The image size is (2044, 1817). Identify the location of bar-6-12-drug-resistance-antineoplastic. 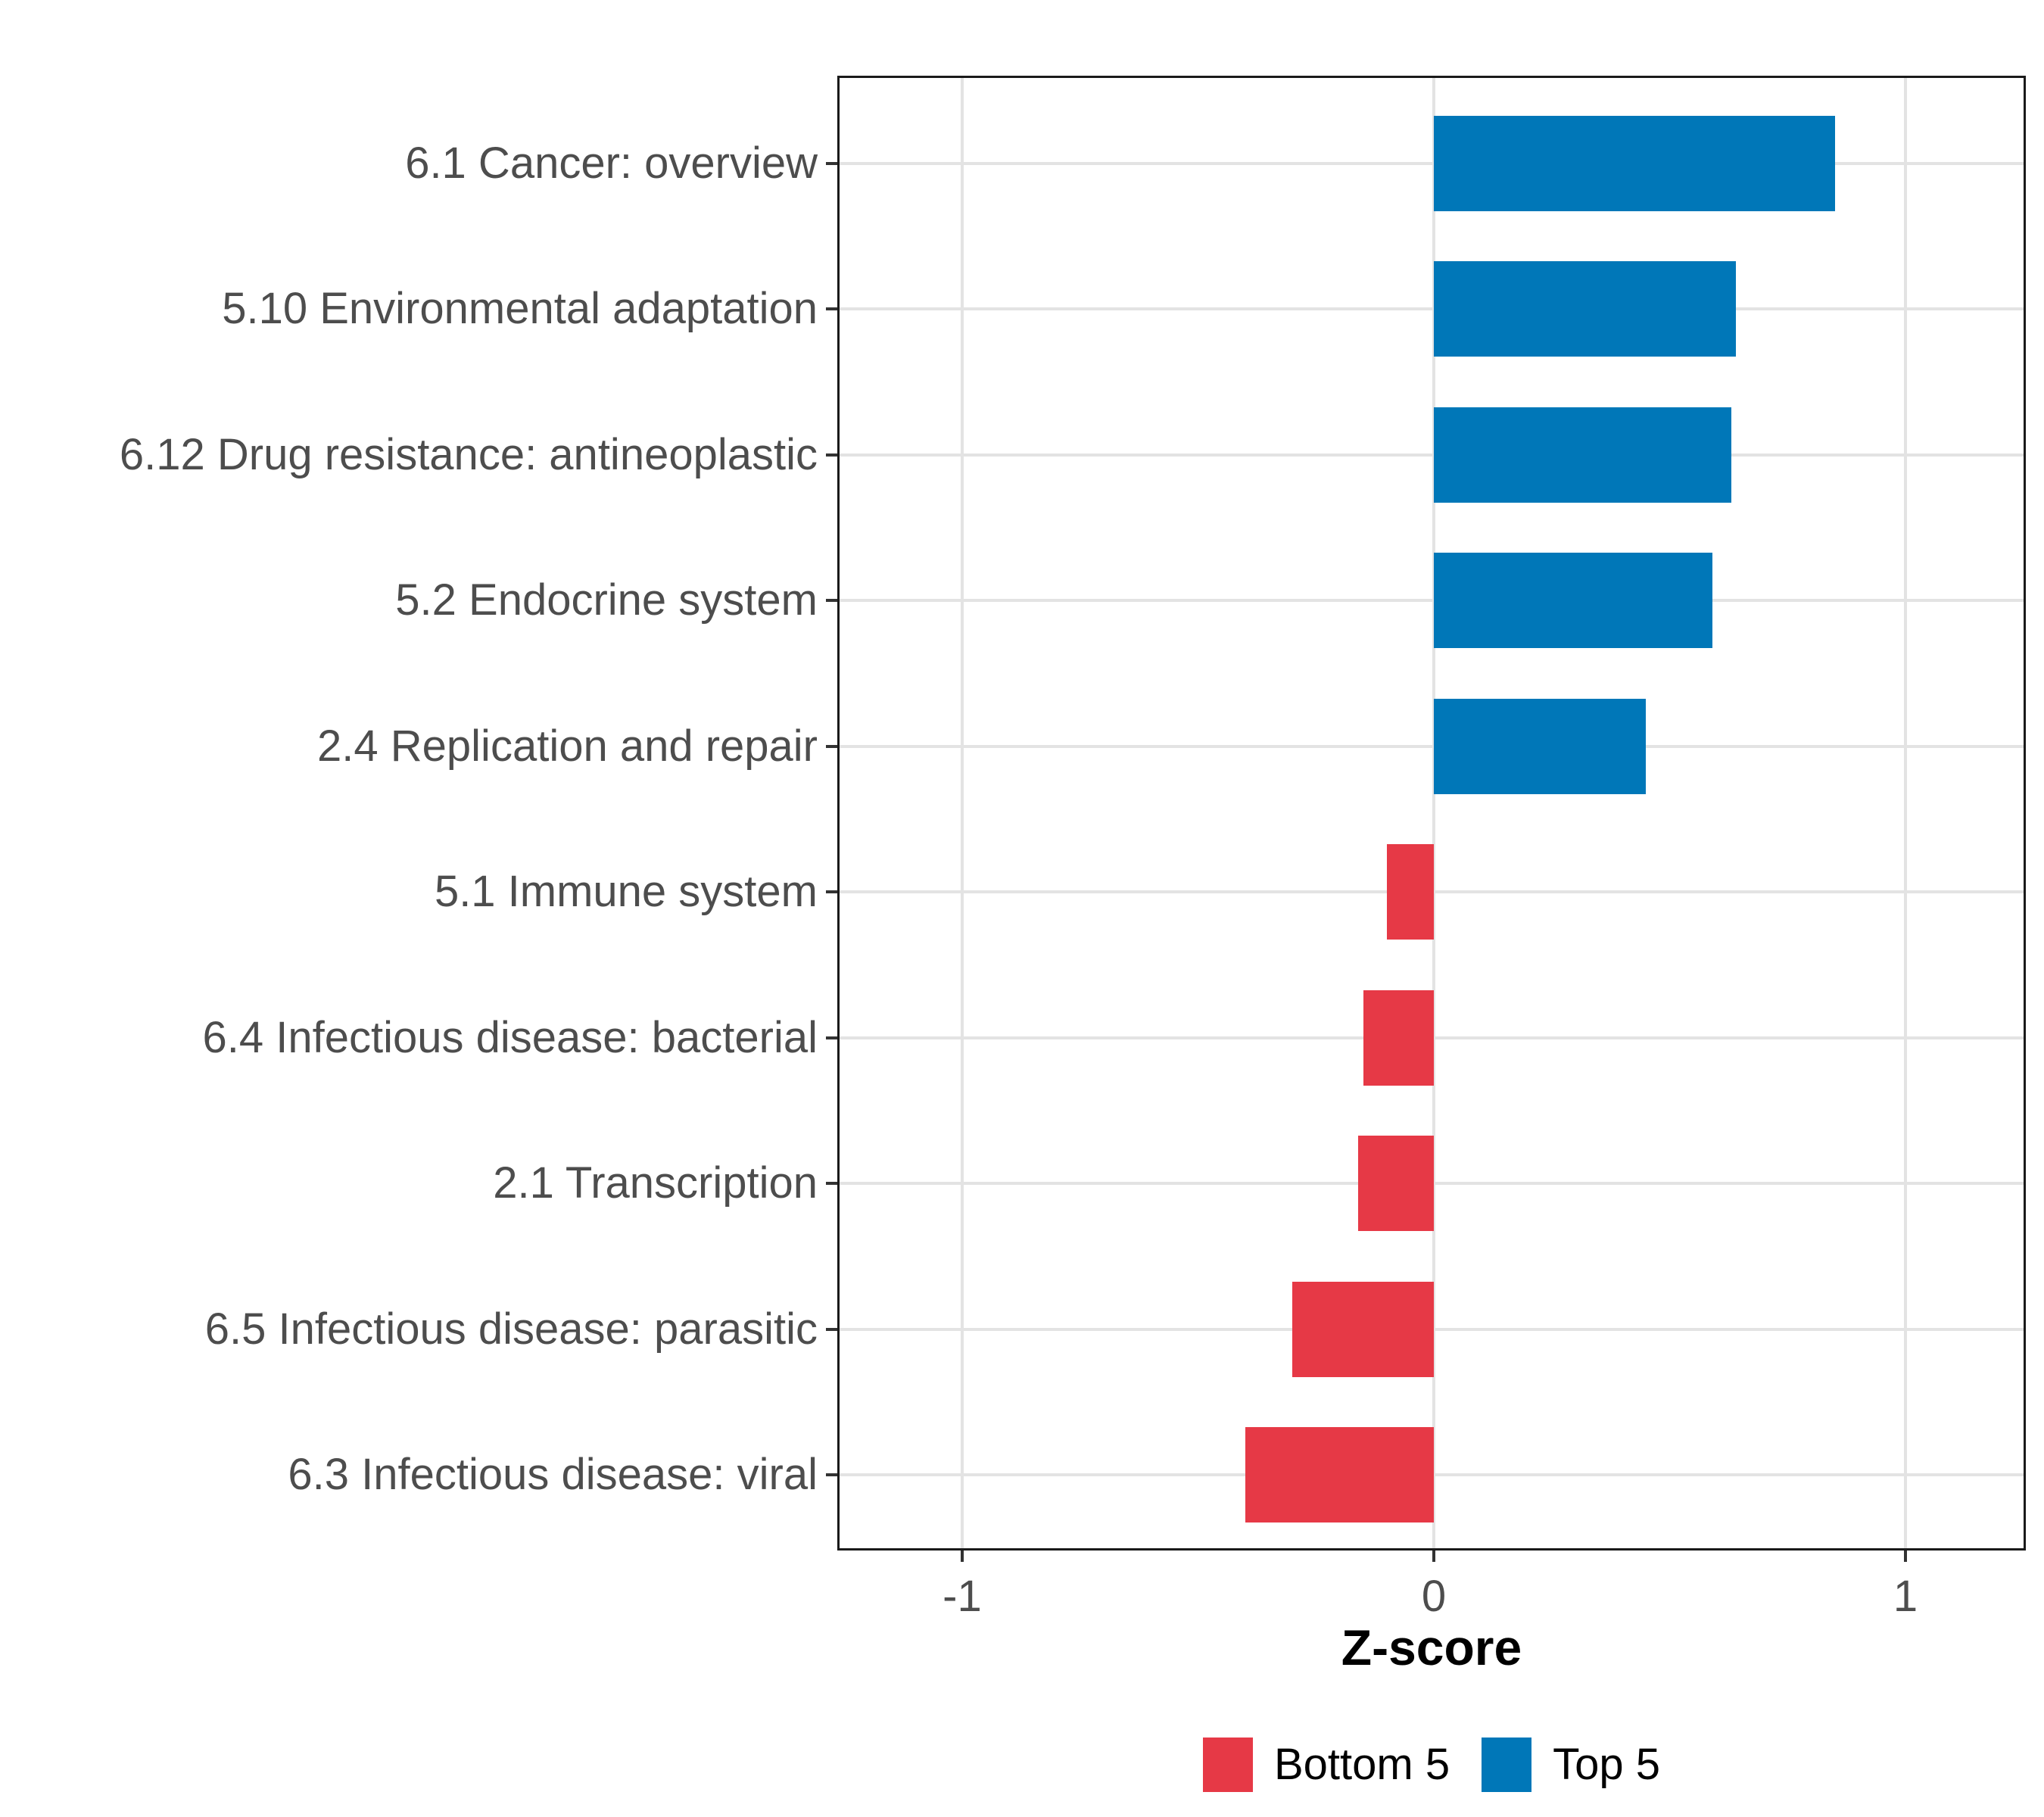
(1582, 455).